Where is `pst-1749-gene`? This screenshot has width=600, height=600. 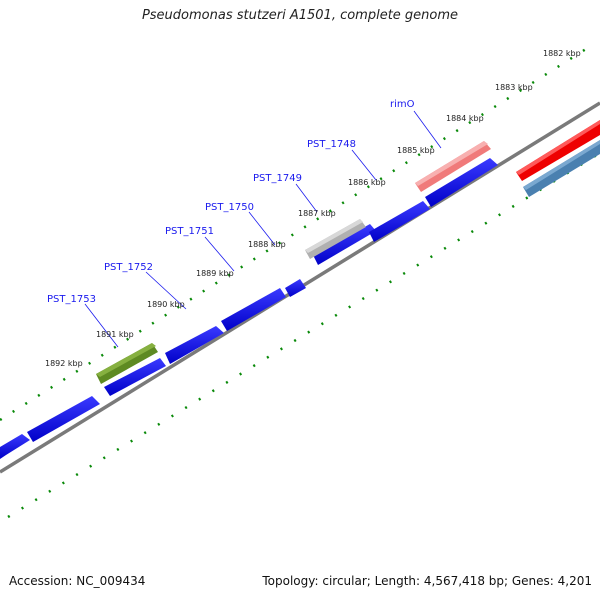 pst-1749-gene is located at coordinates (335, 239).